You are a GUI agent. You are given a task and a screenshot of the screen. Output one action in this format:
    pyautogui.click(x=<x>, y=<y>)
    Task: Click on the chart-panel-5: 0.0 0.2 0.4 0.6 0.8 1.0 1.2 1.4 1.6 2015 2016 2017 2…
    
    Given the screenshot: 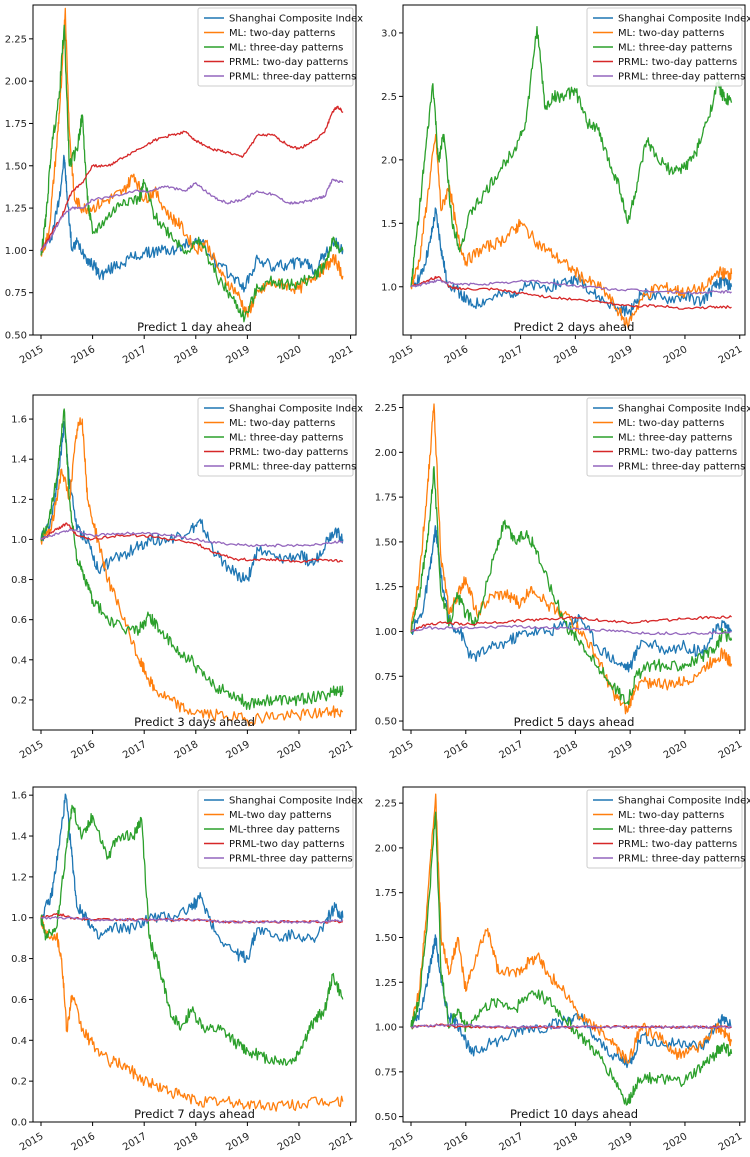 What is the action you would take?
    pyautogui.click(x=187, y=969)
    